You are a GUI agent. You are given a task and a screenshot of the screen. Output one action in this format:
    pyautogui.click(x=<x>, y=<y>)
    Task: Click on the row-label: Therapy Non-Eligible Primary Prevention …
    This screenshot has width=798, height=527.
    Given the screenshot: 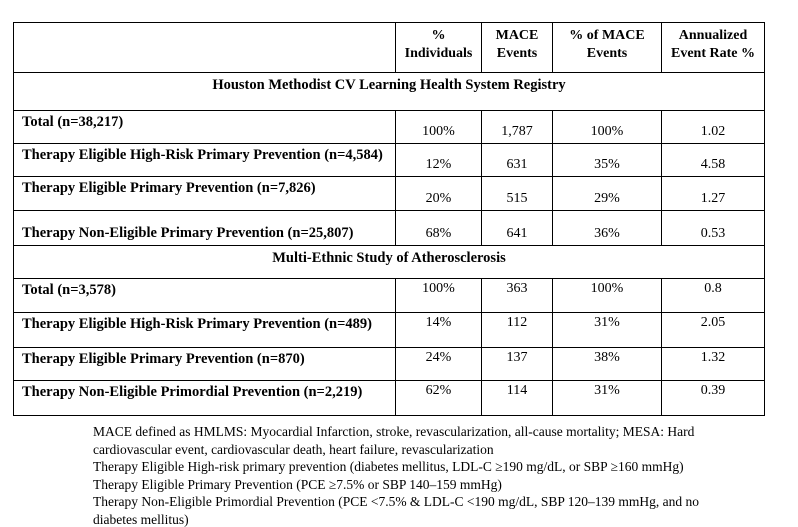 What is the action you would take?
    pyautogui.click(x=204, y=228)
    